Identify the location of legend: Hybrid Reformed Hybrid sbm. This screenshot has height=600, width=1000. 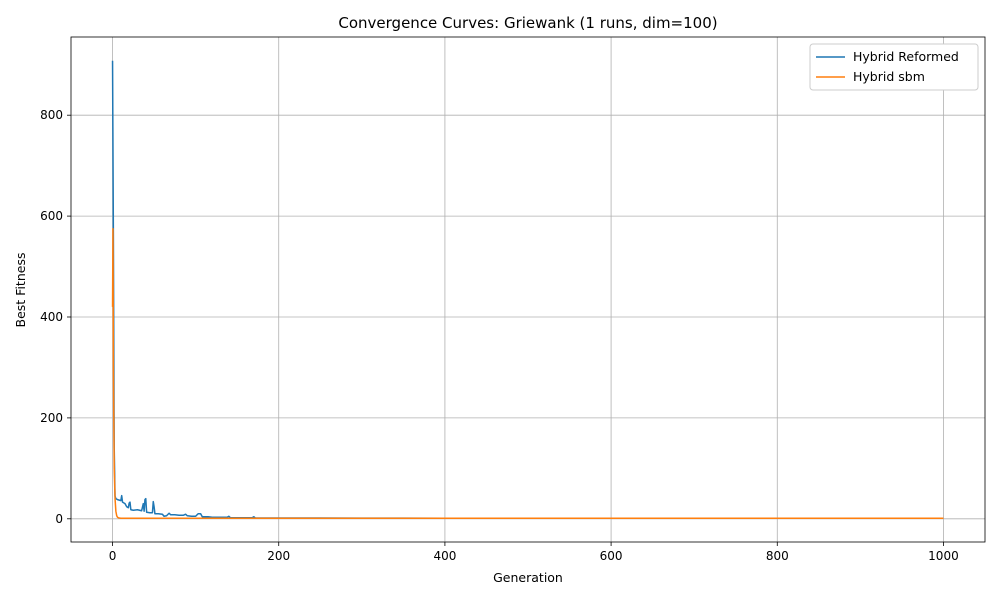
(894, 67).